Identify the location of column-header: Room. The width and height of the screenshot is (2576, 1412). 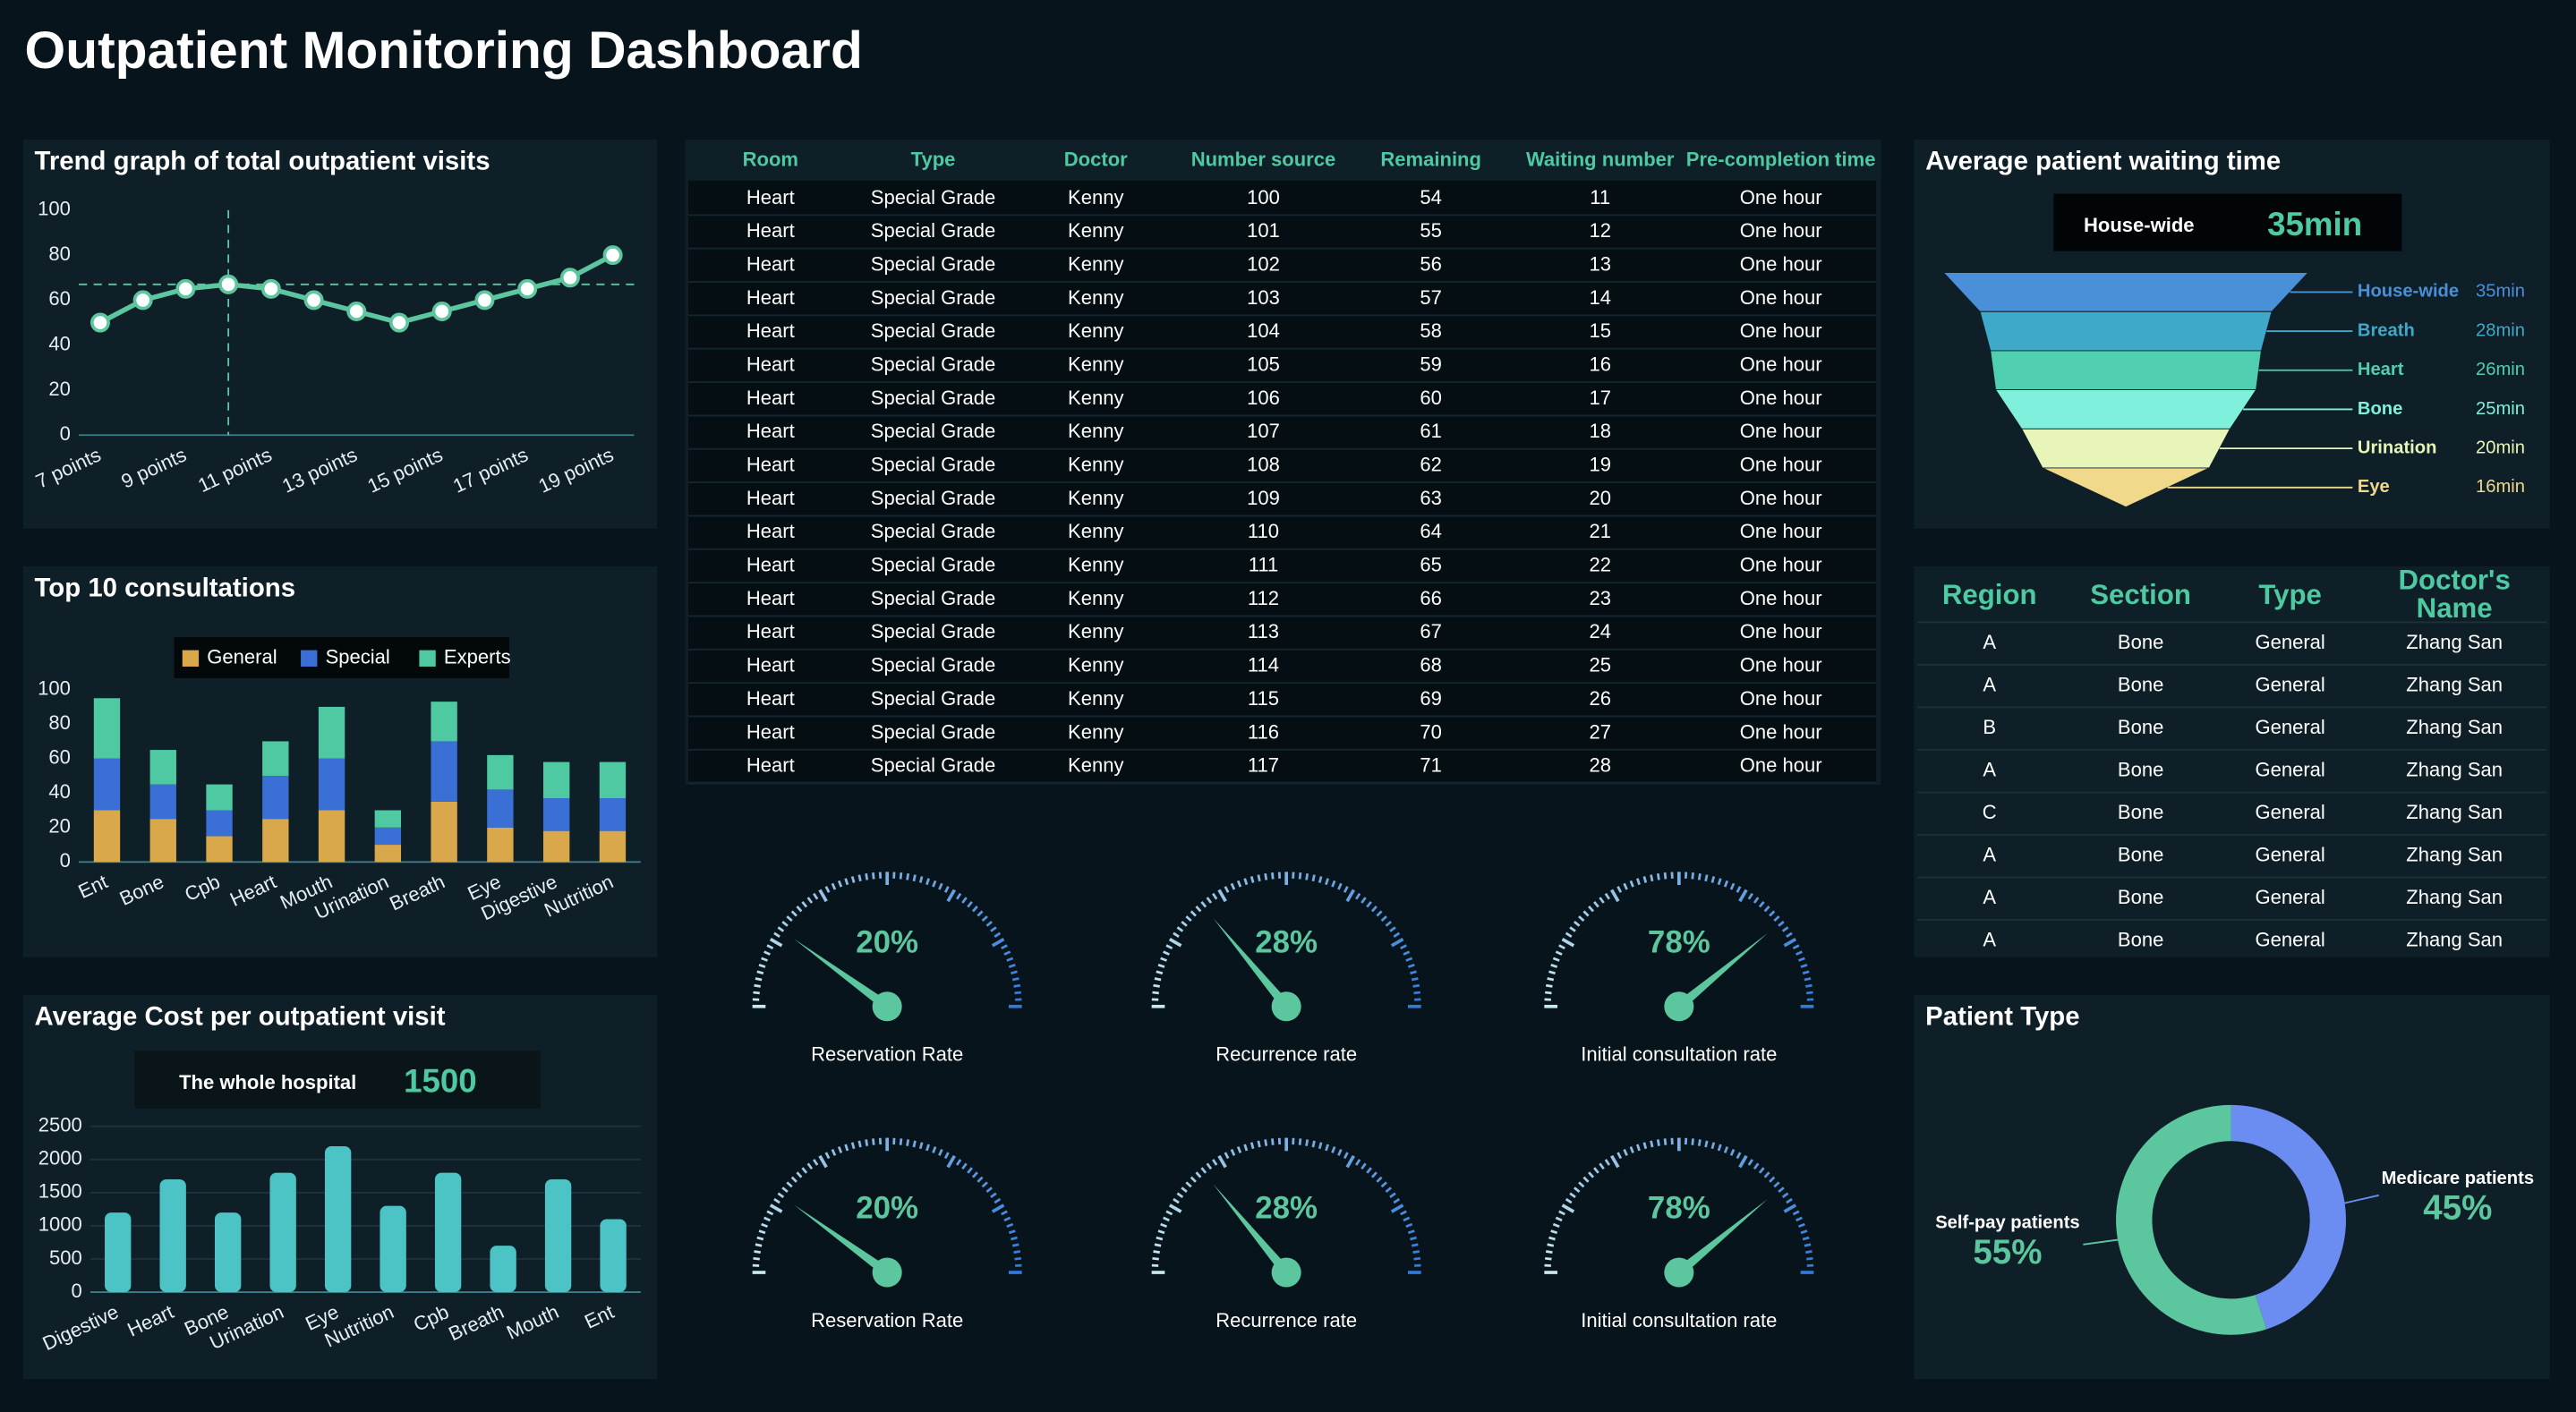
(770, 160).